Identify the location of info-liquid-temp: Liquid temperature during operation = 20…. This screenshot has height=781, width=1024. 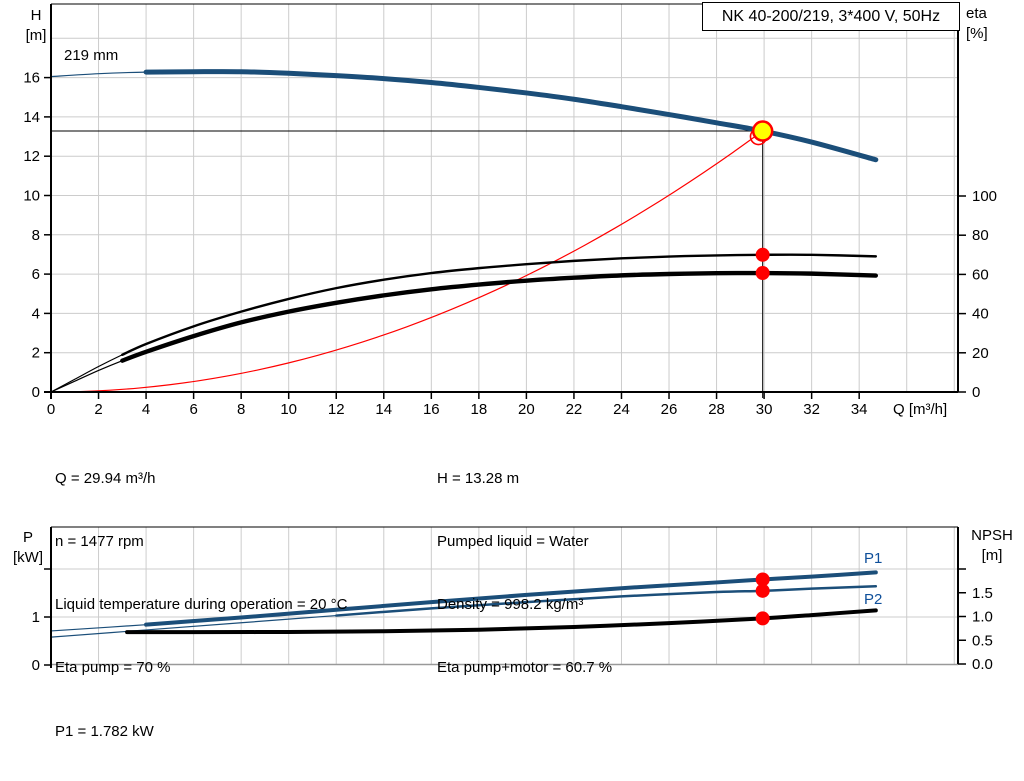
(201, 604).